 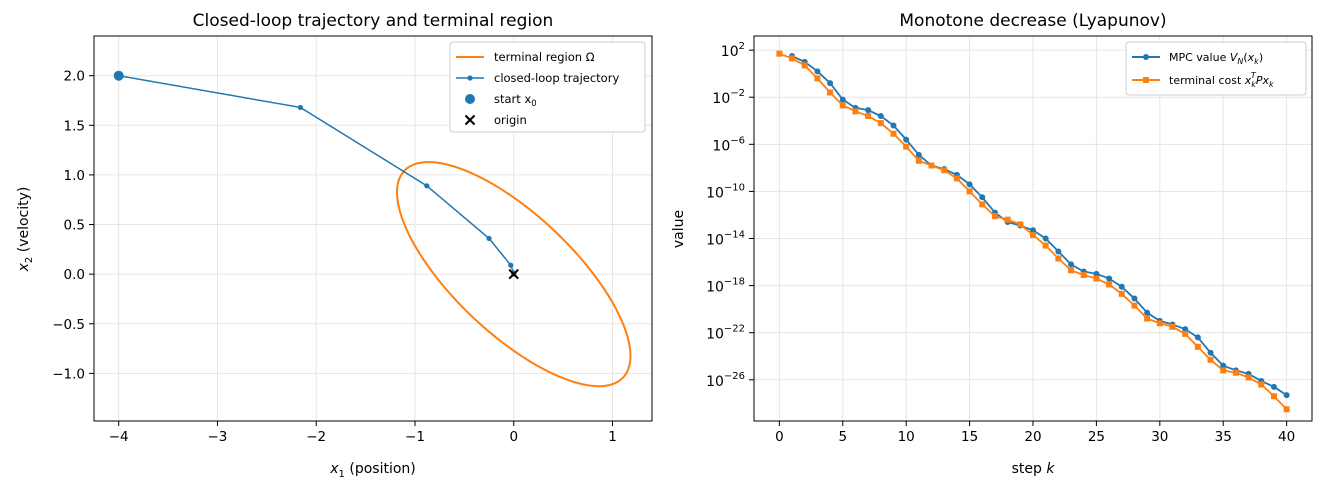 What do you see at coordinates (725, 333) in the screenshot?
I see `y-tick-label: 10−22` at bounding box center [725, 333].